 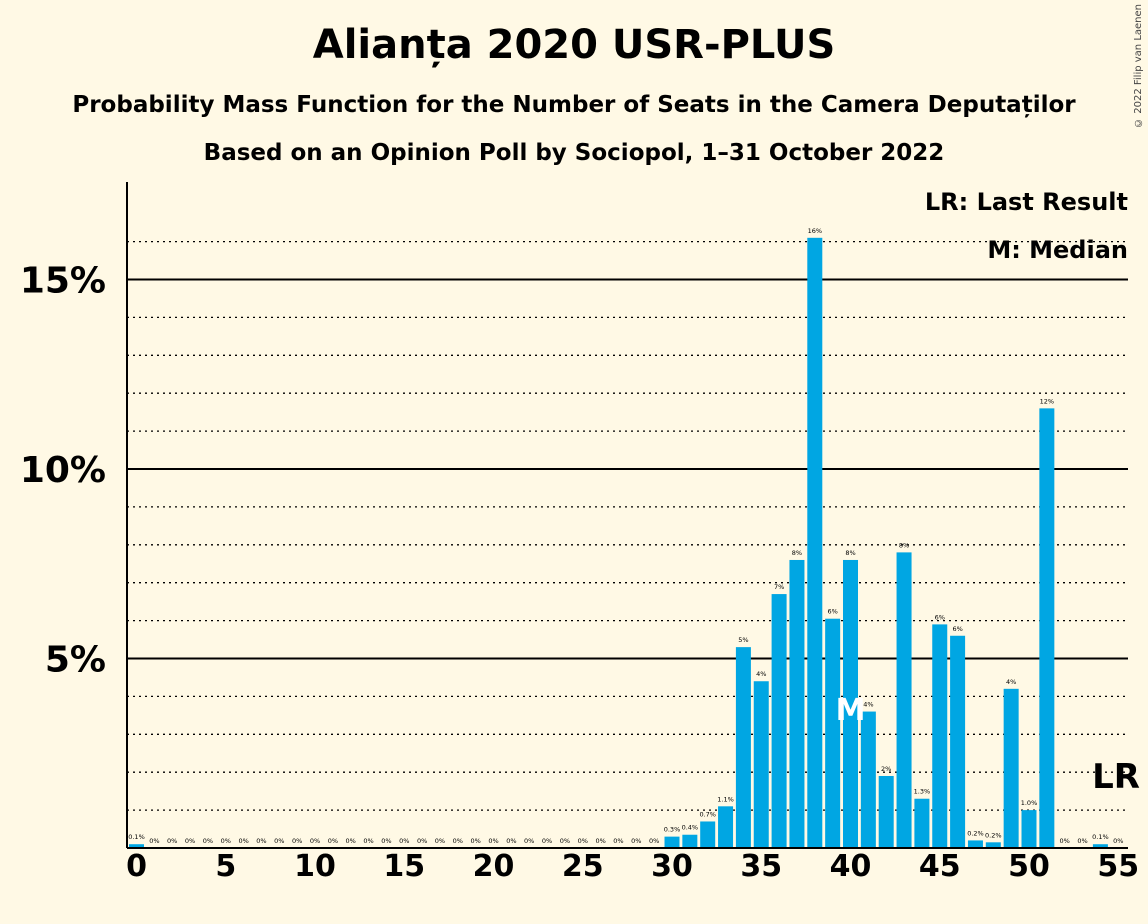 What do you see at coordinates (315, 866) in the screenshot?
I see `x-tick-label: 10` at bounding box center [315, 866].